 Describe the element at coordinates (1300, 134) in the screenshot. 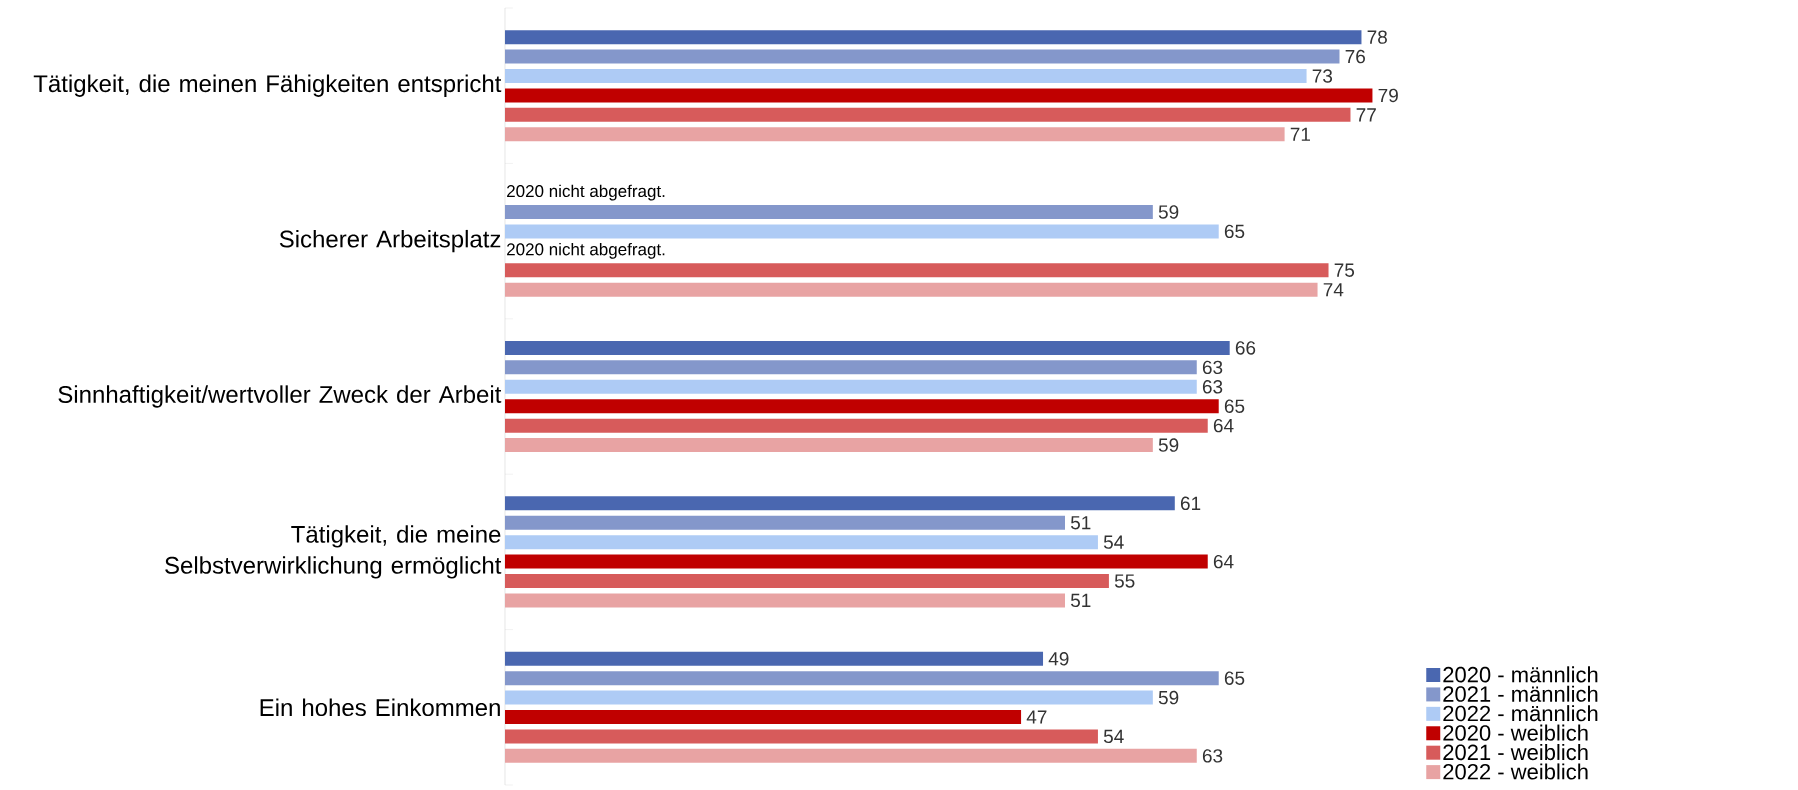

I see `data-label: 71` at that location.